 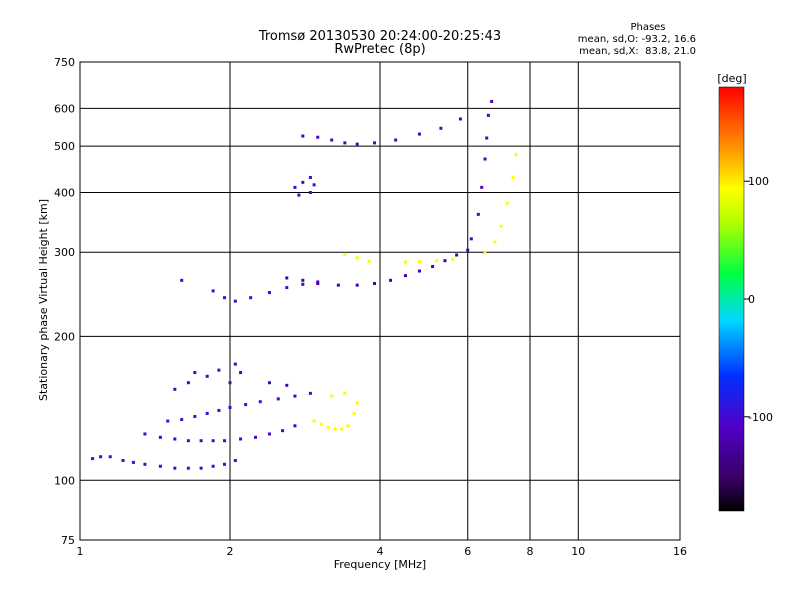 What do you see at coordinates (230, 551) in the screenshot?
I see `x-tick-label: 2` at bounding box center [230, 551].